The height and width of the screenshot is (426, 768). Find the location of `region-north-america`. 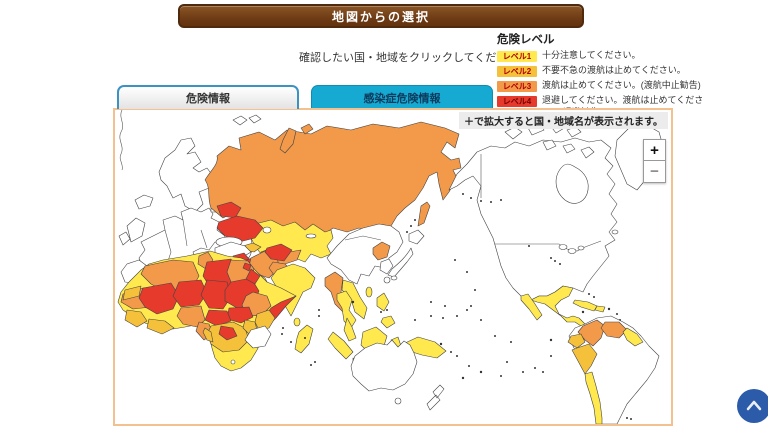

region-north-america is located at coordinates (556, 210).